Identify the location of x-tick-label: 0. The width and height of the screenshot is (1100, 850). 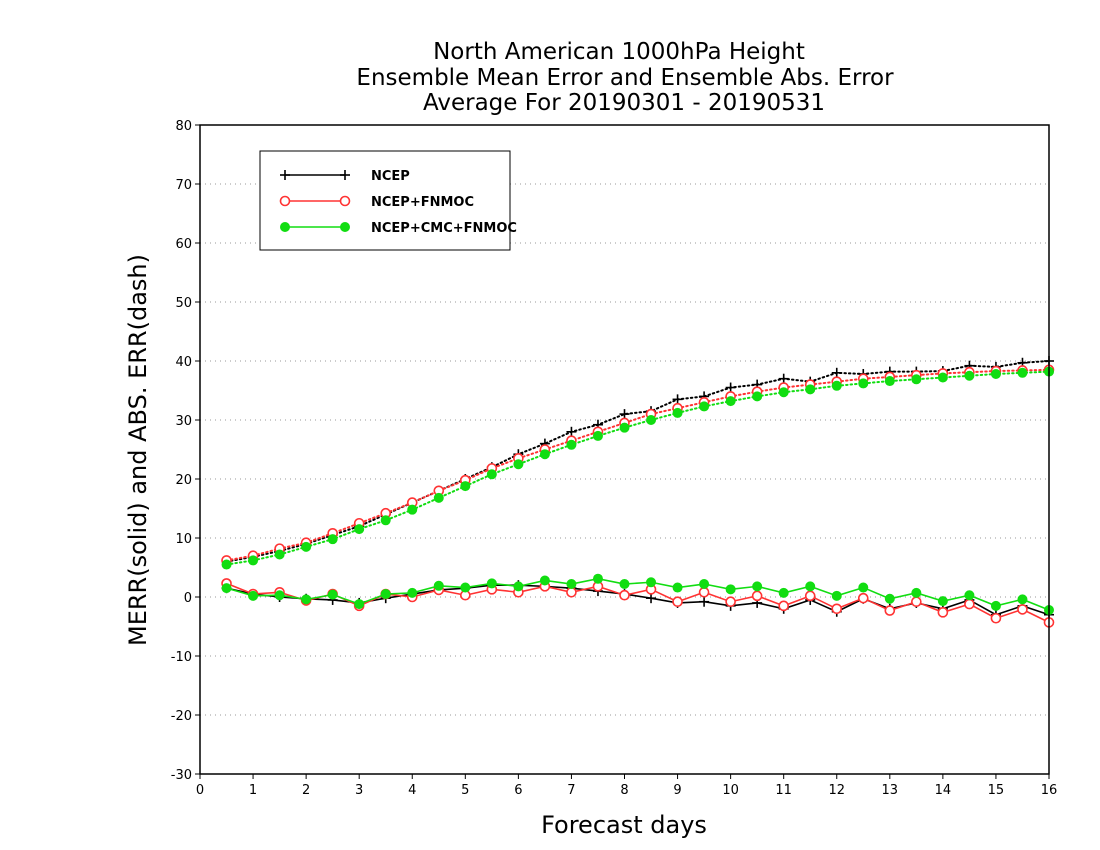
(200, 790).